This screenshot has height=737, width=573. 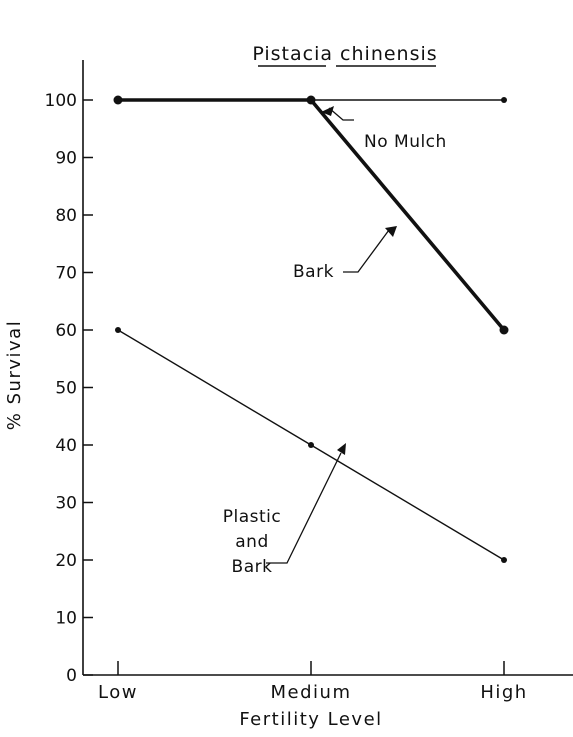 I want to click on x-tick-label: Low, so click(x=118, y=692).